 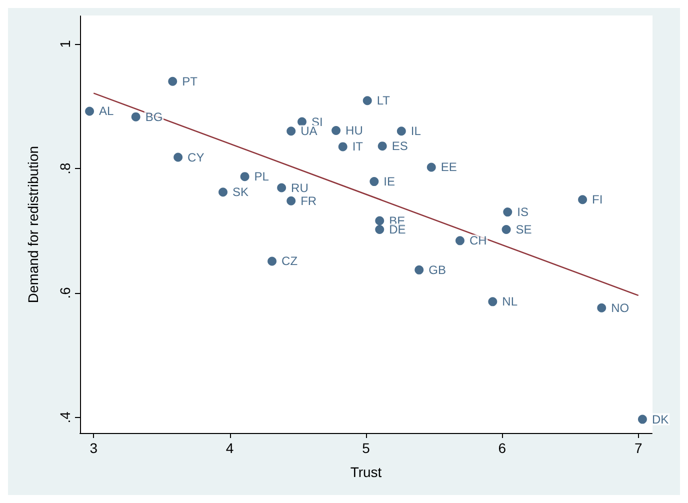 What do you see at coordinates (437, 269) in the screenshot?
I see `data-label: GB` at bounding box center [437, 269].